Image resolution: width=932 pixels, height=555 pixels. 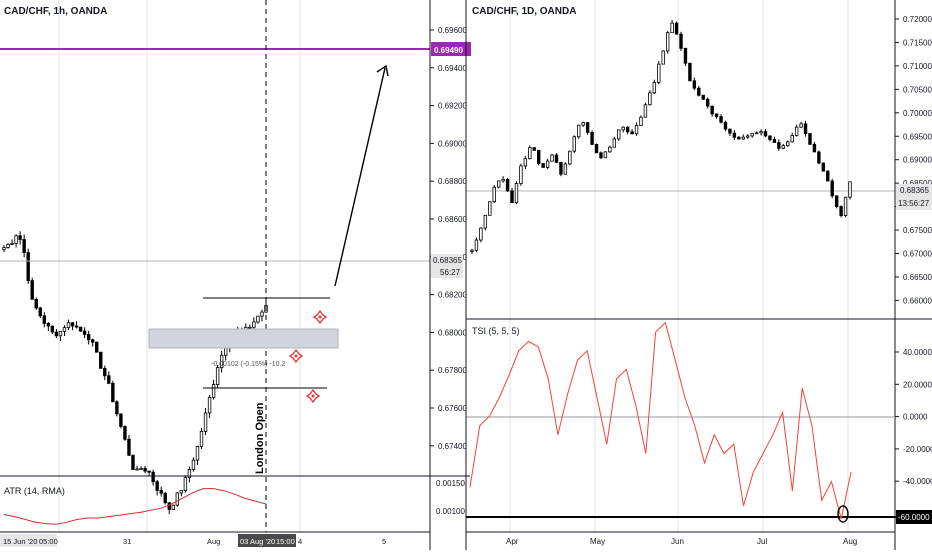 I want to click on time-highlight-hour: 15:00, so click(x=285, y=541).